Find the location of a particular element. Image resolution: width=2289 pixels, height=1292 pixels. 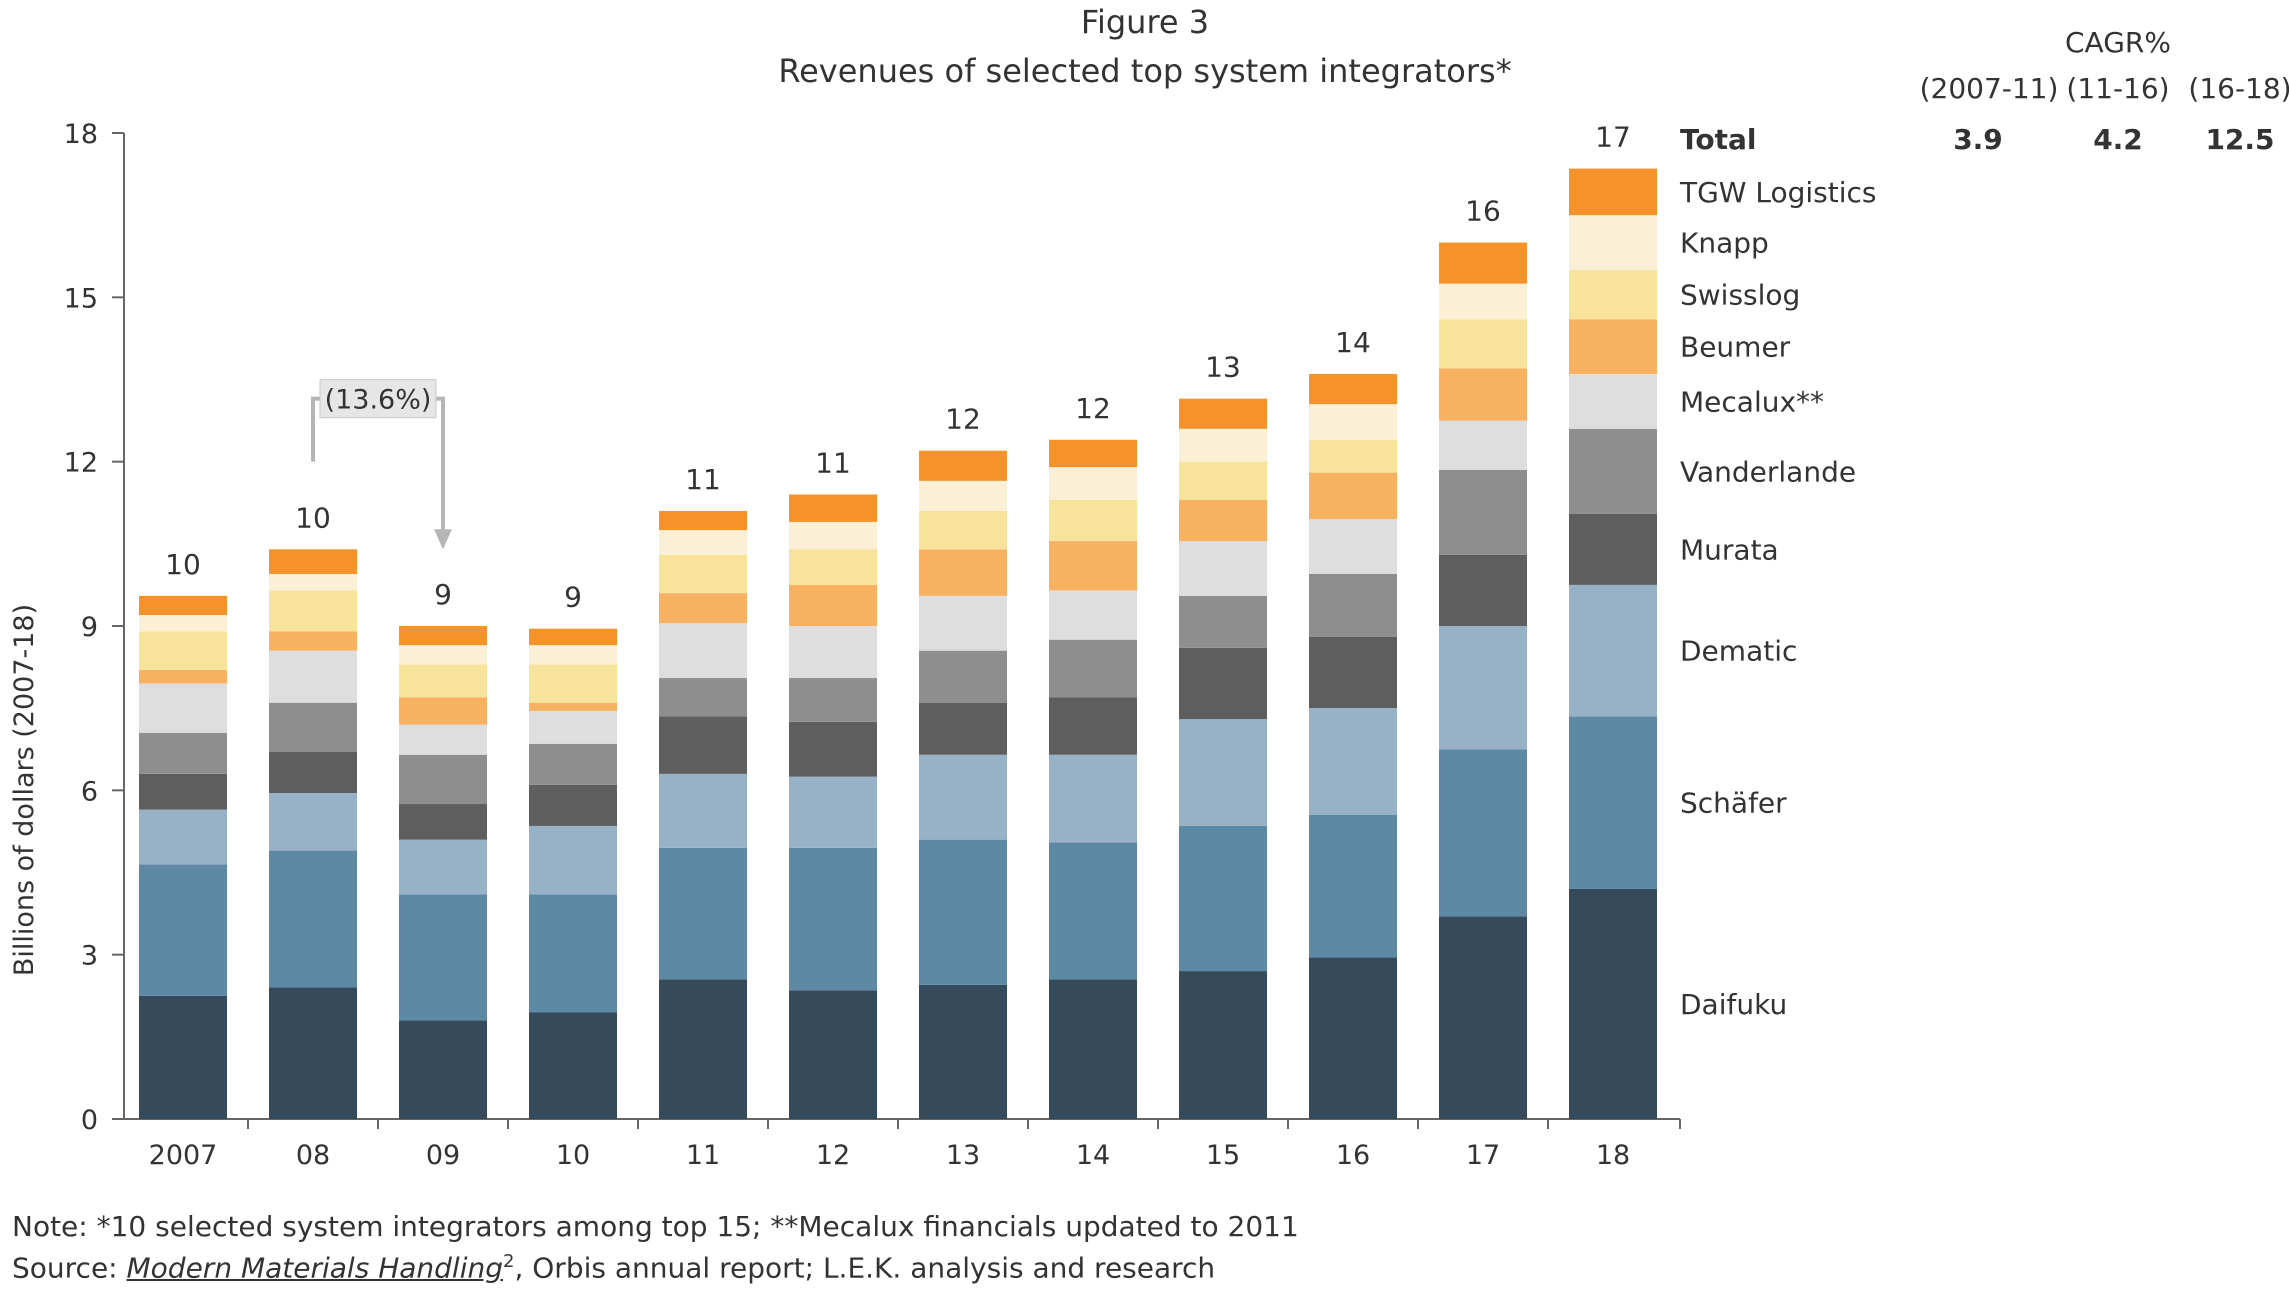

x-tick-label: 11 is located at coordinates (703, 1155).